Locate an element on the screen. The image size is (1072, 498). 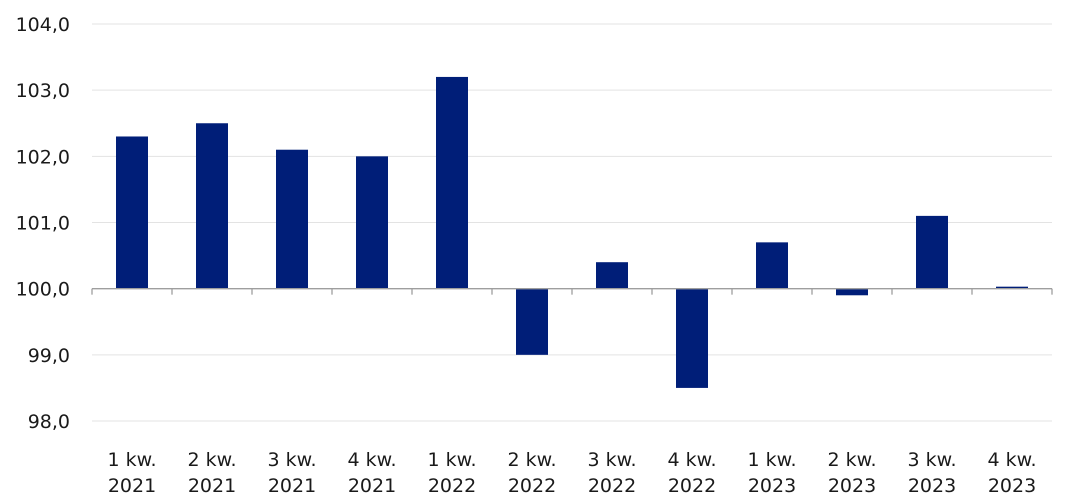
y-axis-tick-labels: 98,0 99,0 100,0 101,0 102,0 103,0 104,0 is located at coordinates (43, 223).